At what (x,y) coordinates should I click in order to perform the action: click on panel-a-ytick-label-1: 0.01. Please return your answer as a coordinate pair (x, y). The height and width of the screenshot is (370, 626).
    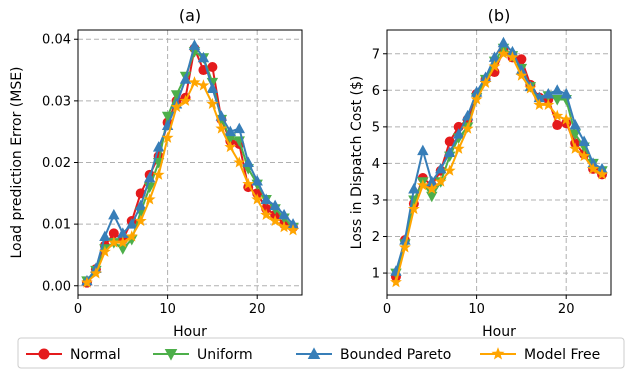
    Looking at the image, I should click on (56, 225).